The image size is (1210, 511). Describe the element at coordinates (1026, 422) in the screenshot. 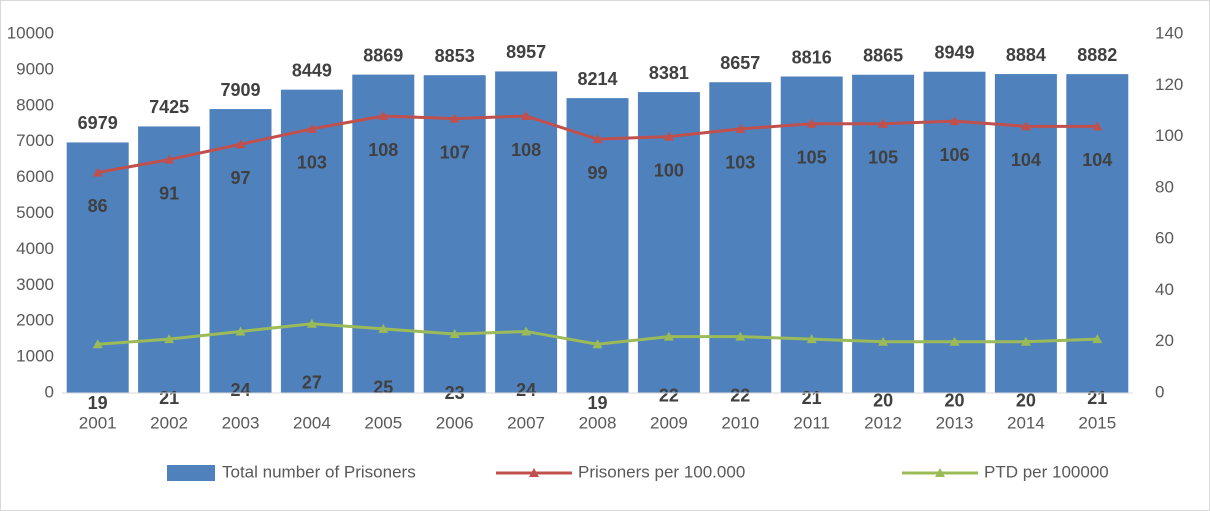

I see `x-tick-label: 2014` at that location.